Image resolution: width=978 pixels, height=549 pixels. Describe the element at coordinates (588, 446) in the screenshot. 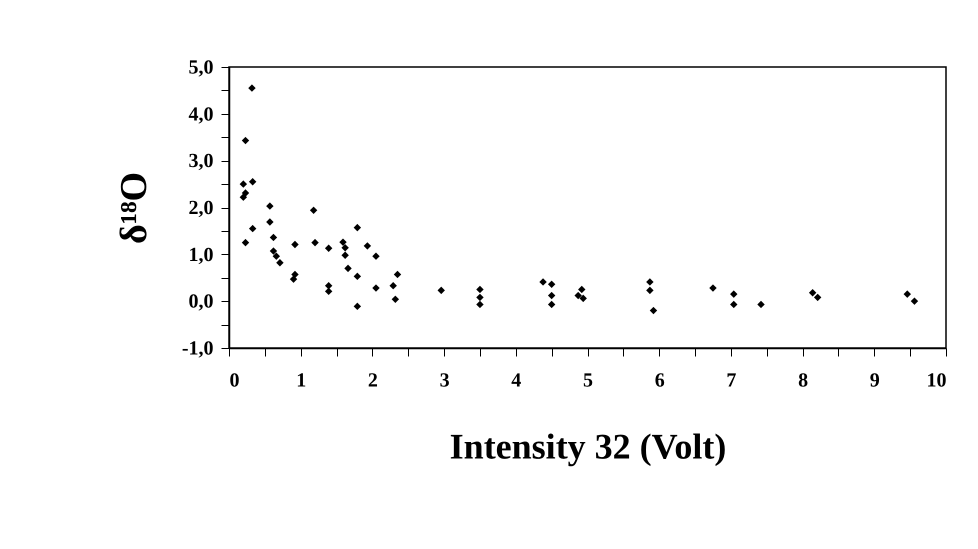

I see `x-axis-title: Intensity 32 (Volt)` at that location.